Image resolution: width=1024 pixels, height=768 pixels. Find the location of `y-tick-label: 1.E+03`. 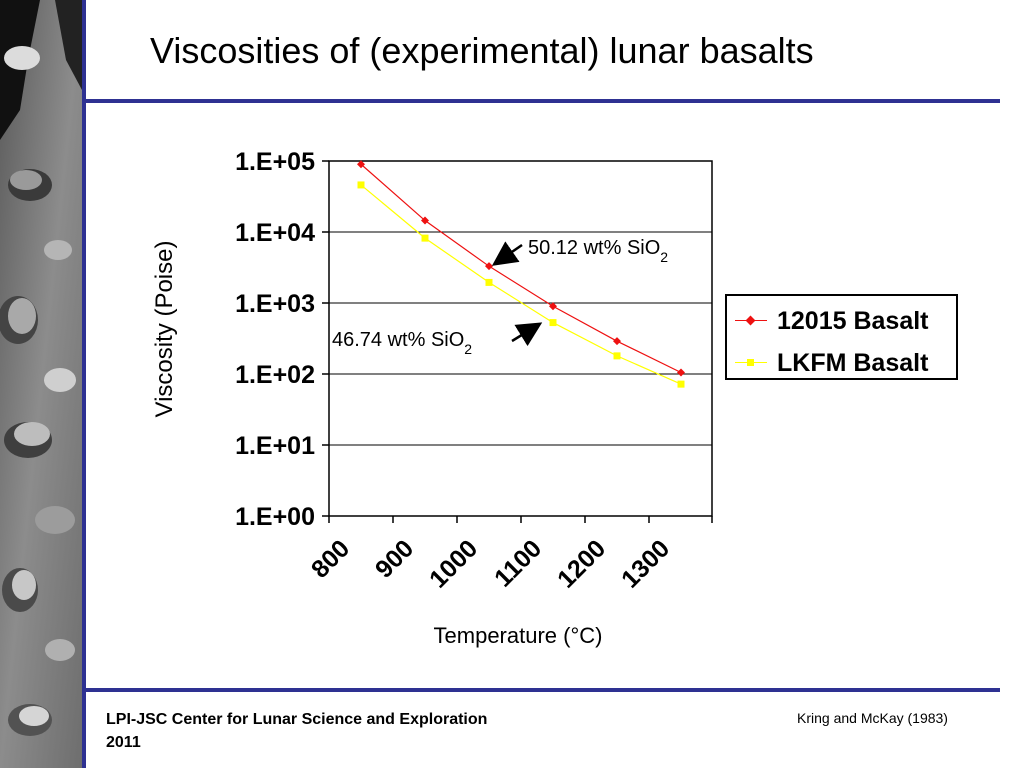

y-tick-label: 1.E+03 is located at coordinates (275, 304).